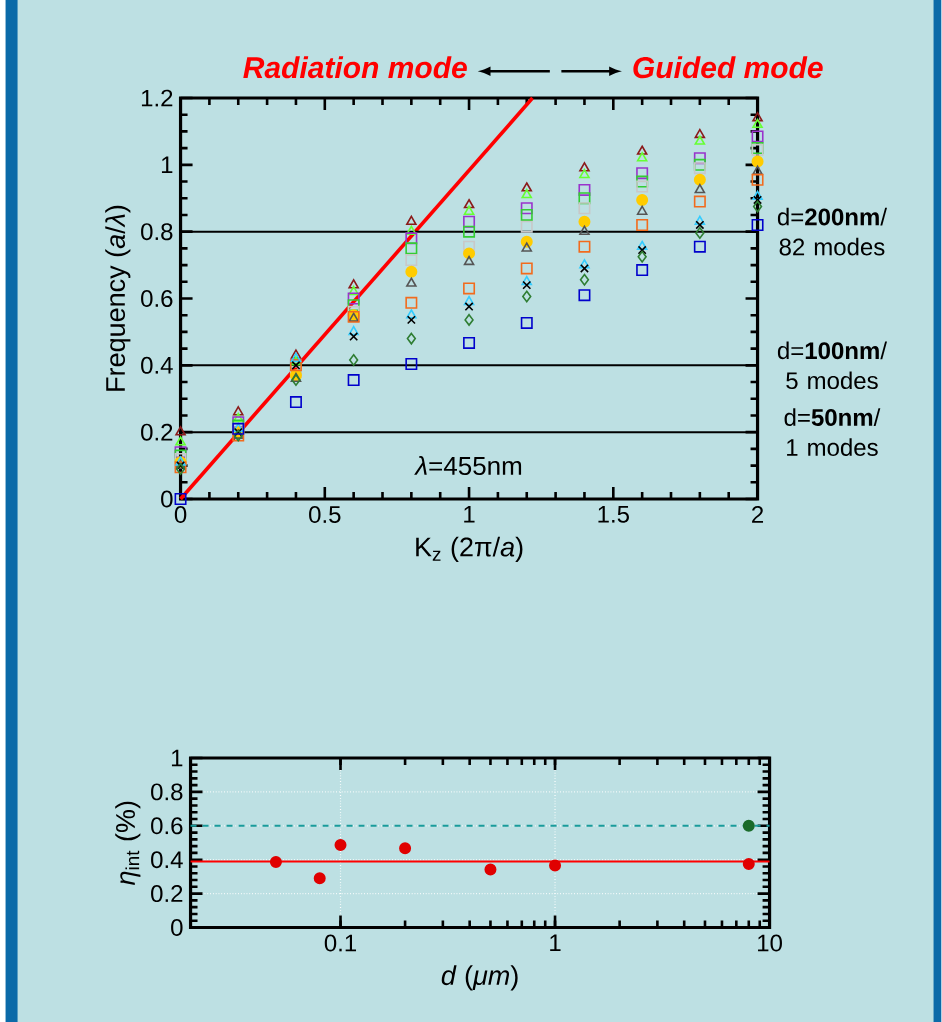 Image resolution: width=942 pixels, height=1022 pixels. What do you see at coordinates (469, 549) in the screenshot?
I see `x-axis-title: K$_{z}$ (2π/a)` at bounding box center [469, 549].